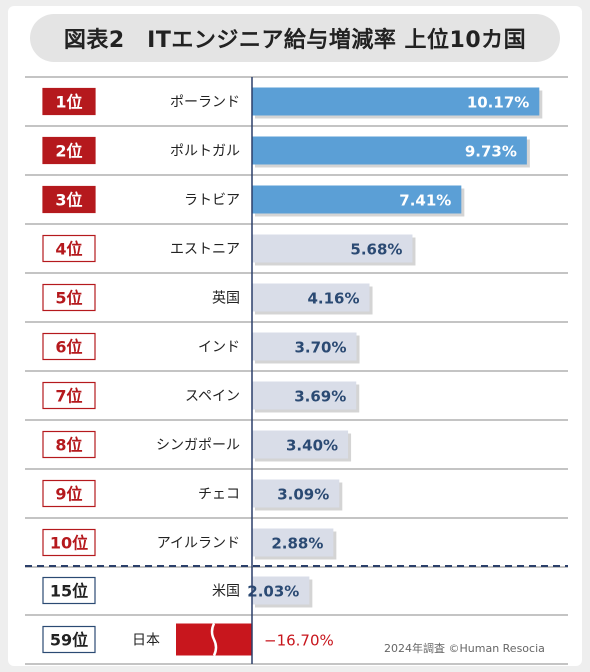  I want to click on chart-title: 図表2 ITエンジニア給与増減率 上位10カ国, so click(295, 38).